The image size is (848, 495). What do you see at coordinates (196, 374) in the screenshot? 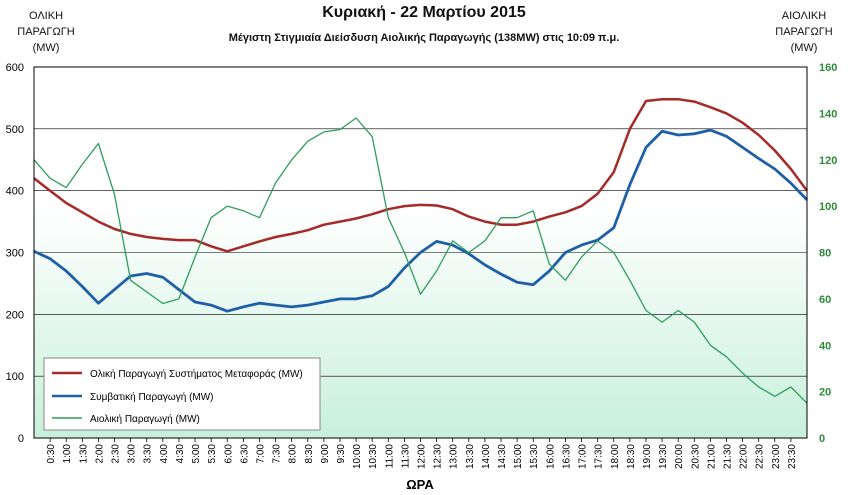
I see `legend-label-total: Ολική Παραγωγή Συστήματος Μεταφοράς (MW)` at bounding box center [196, 374].